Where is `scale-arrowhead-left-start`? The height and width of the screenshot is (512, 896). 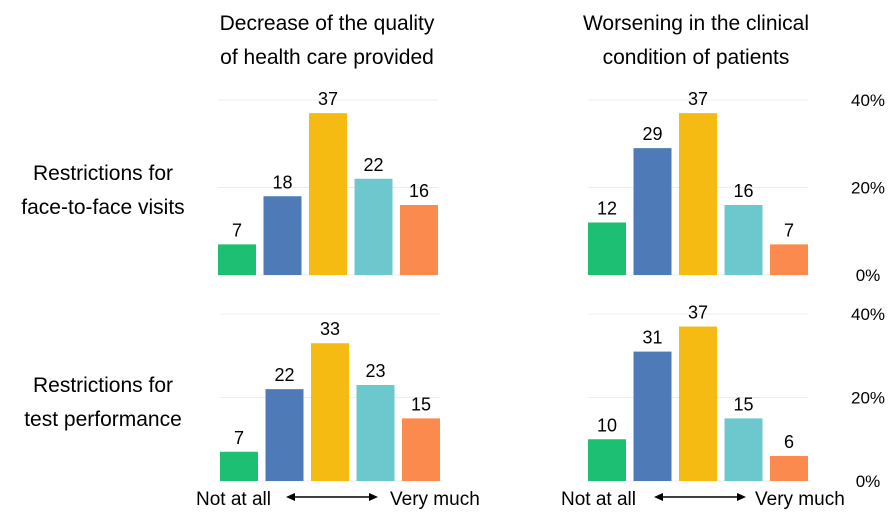 scale-arrowhead-left-start is located at coordinates (290, 497).